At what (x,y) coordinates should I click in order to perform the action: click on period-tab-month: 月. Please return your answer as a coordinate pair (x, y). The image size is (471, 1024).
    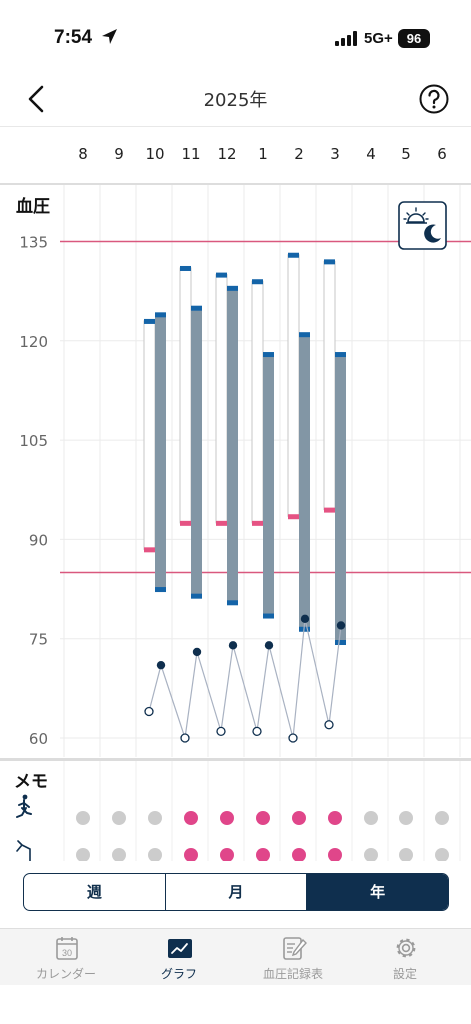
    Looking at the image, I should click on (237, 892).